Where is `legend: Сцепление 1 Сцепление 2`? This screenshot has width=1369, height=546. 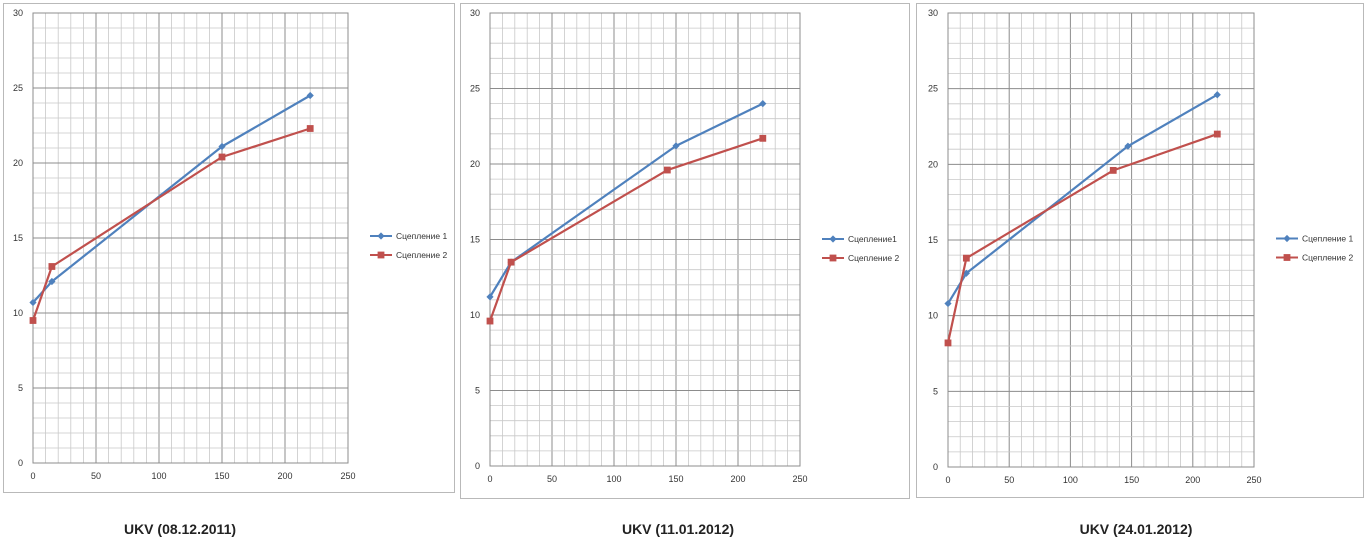 legend: Сцепление 1 Сцепление 2 is located at coordinates (408, 245).